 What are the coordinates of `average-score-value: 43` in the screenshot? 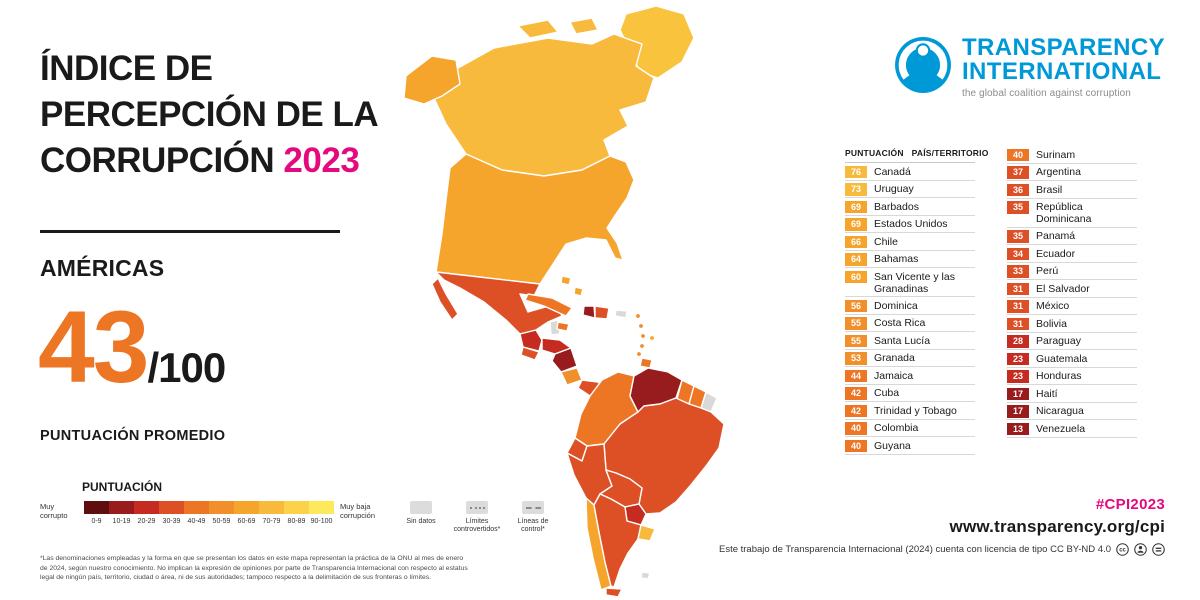 It's located at (93, 347).